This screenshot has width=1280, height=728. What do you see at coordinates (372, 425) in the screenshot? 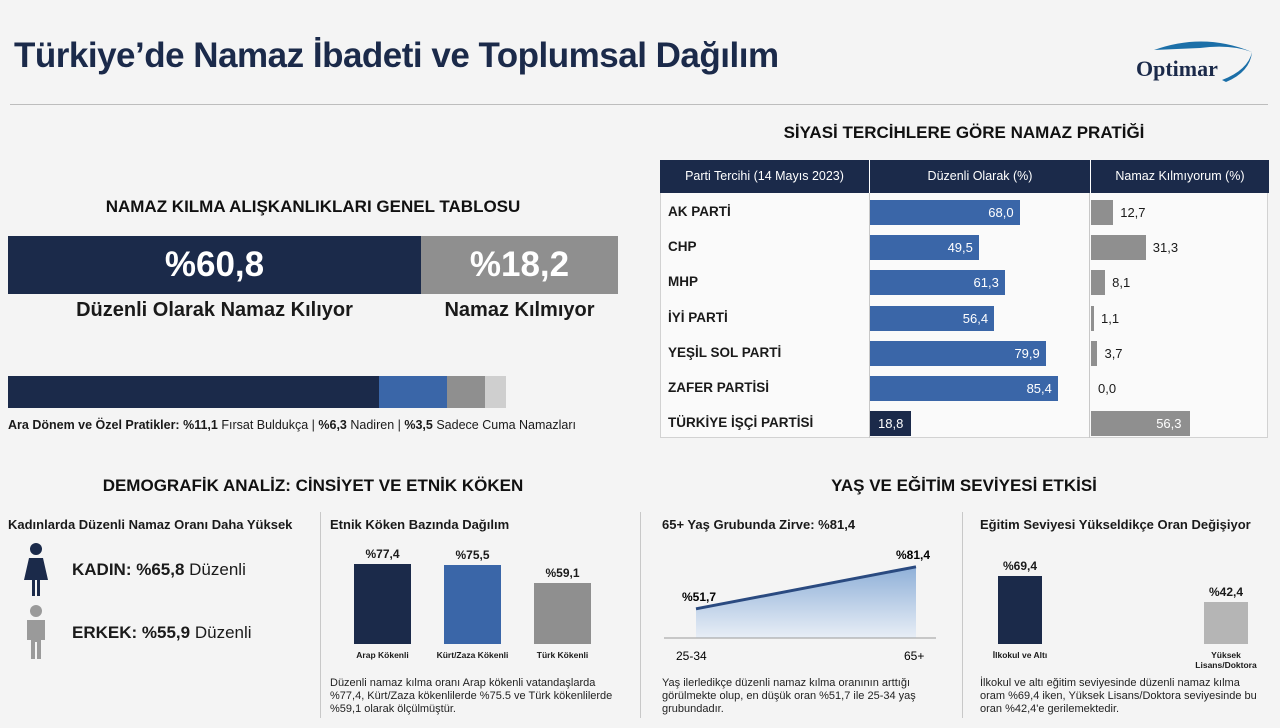
I see `breakdown-2-label: Nadiren` at bounding box center [372, 425].